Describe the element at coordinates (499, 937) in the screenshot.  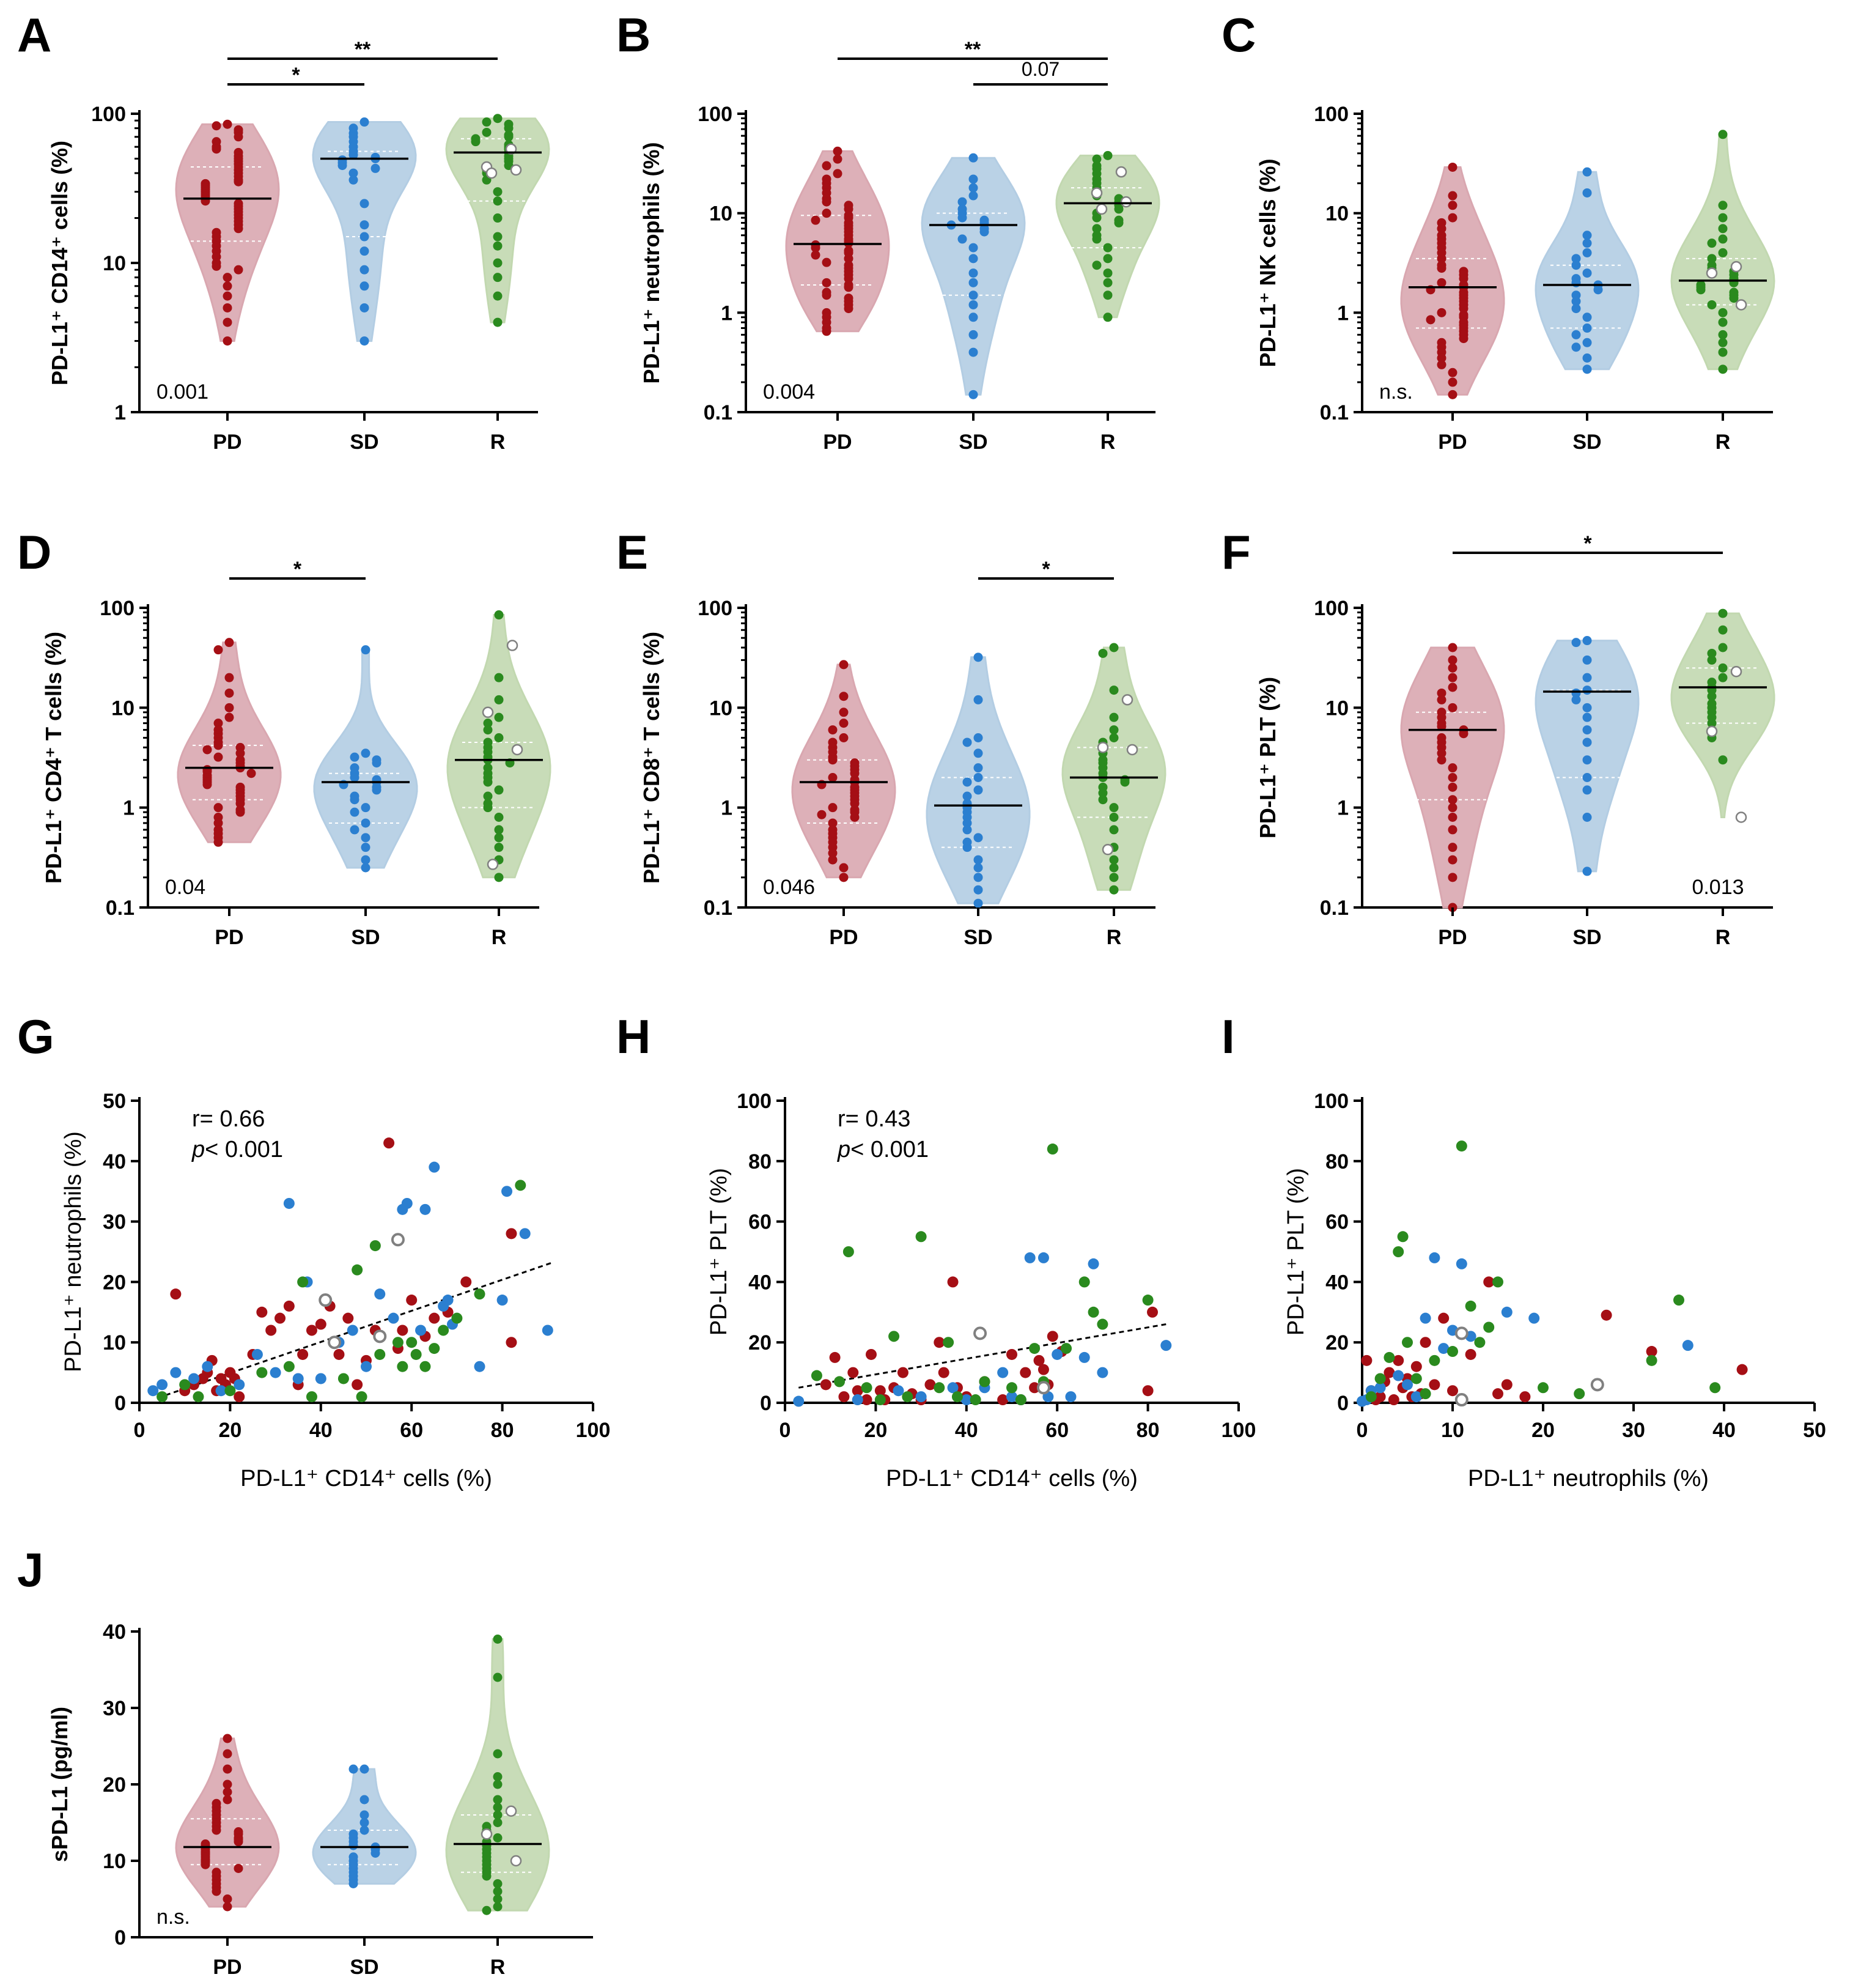
I see `x-tick-label: R` at that location.